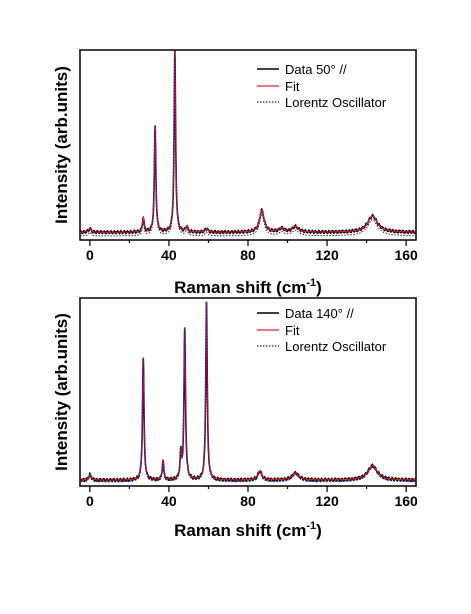  What do you see at coordinates (322, 330) in the screenshot?
I see `legend: Data 140° // Fit Lorentz Oscillator` at bounding box center [322, 330].